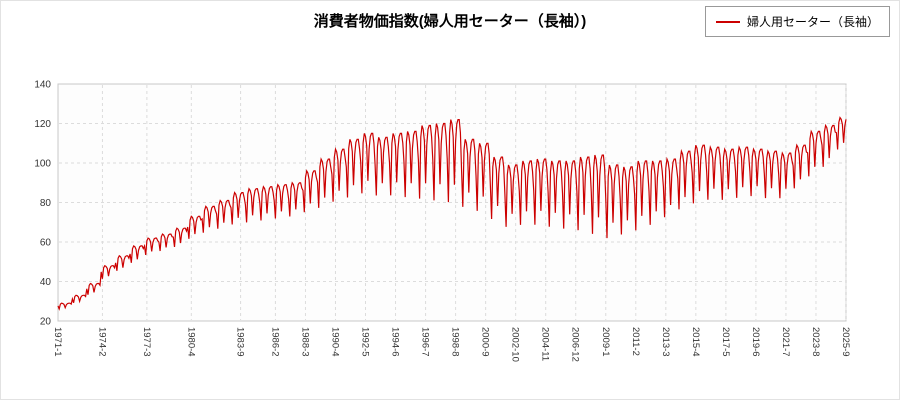 Image resolution: width=900 pixels, height=400 pixels. What do you see at coordinates (190, 342) in the screenshot?
I see `x-tick-label: 1980-4` at bounding box center [190, 342].